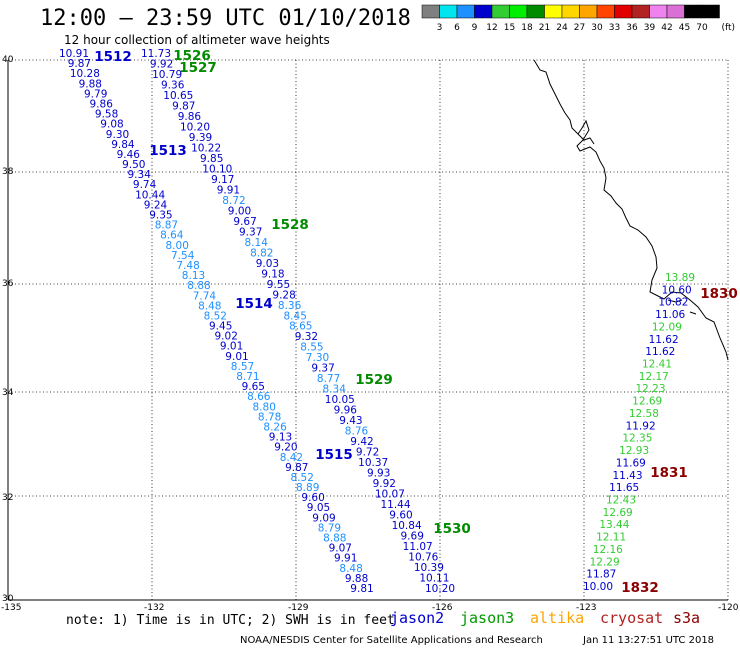 Image resolution: width=740 pixels, height=650 pixels. Describe the element at coordinates (670, 315) in the screenshot. I see `wave-height-value: 11.06` at that location.